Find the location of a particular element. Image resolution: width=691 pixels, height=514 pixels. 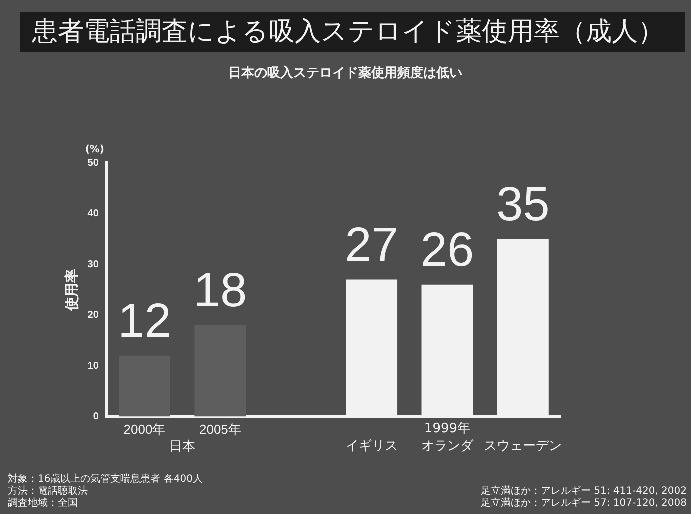

y-tick-label: 10 is located at coordinates (94, 366).